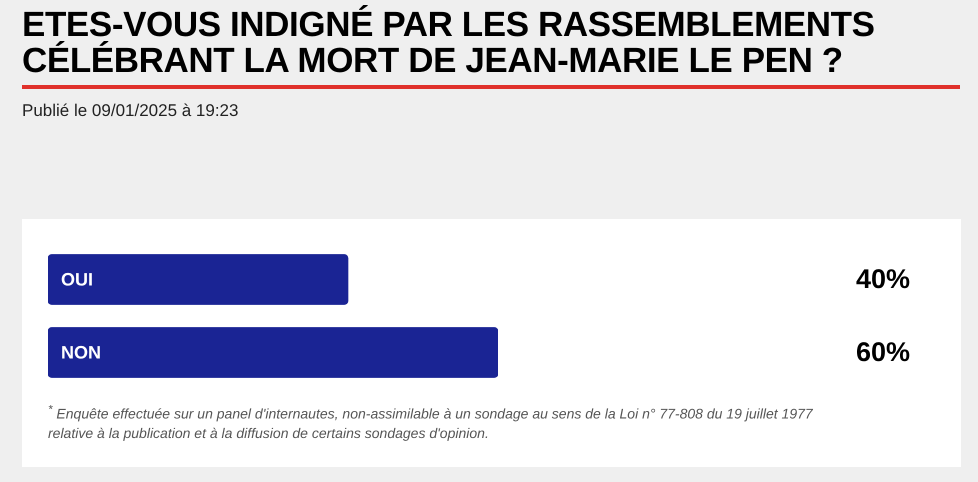  What do you see at coordinates (431, 422) in the screenshot?
I see `text: $^{*}$ Enquête effectuée sur un panel d'internautes, non-assimilable à un sondage au sens de la Loi n° 77-808 du 19 juillet 1977 relative à la publication et à la diffusion de certains sondages d'opinion.` at bounding box center [431, 422].